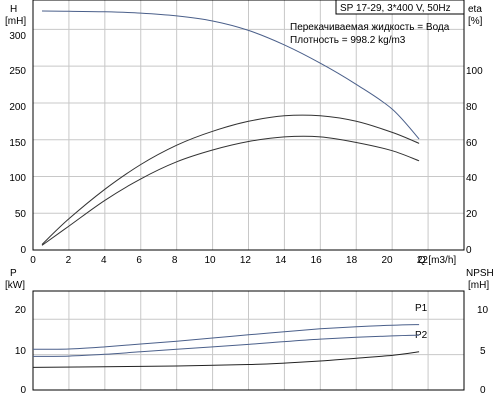 Image resolution: width=500 pixels, height=400 pixels. What do you see at coordinates (480, 273) in the screenshot?
I see `npsh-axis-label: NPSH` at bounding box center [480, 273].